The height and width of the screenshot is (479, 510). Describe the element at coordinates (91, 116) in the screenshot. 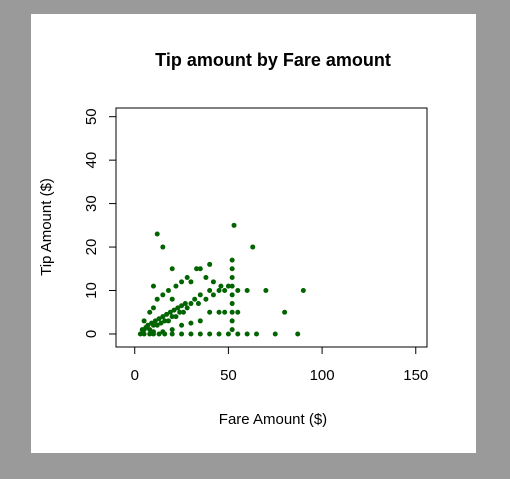

I see `y-tick-label: 50` at that location.